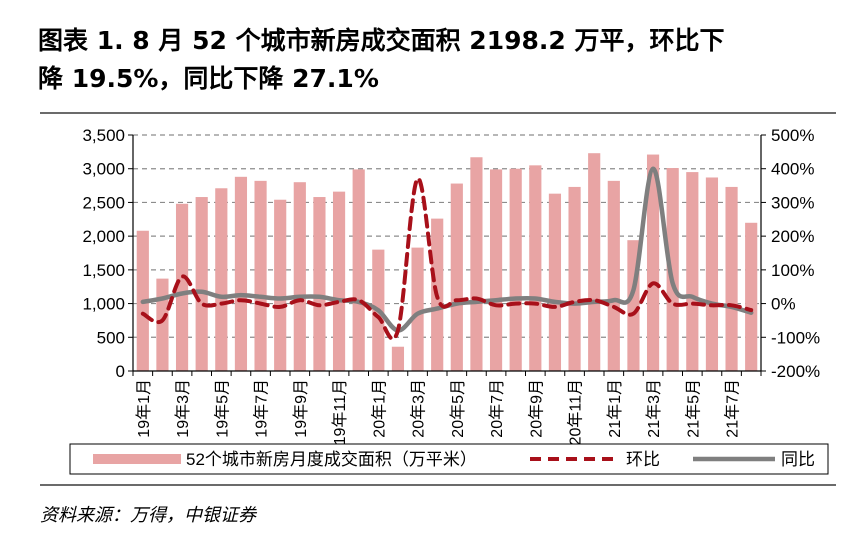  What do you see at coordinates (792, 270) in the screenshot?
I see `right-axis-tick-label: 100%` at bounding box center [792, 270].